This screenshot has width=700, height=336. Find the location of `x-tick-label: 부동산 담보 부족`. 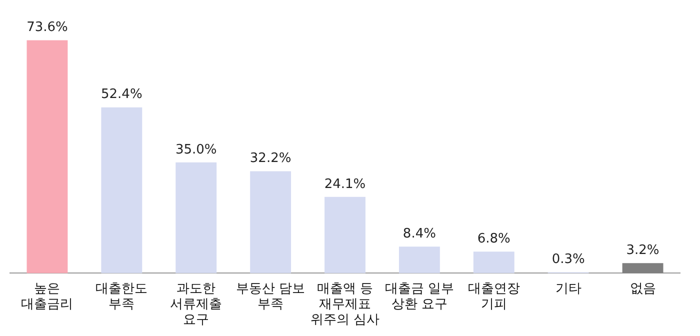

x-tick-label: 부동산 담보 부족 is located at coordinates (271, 296).